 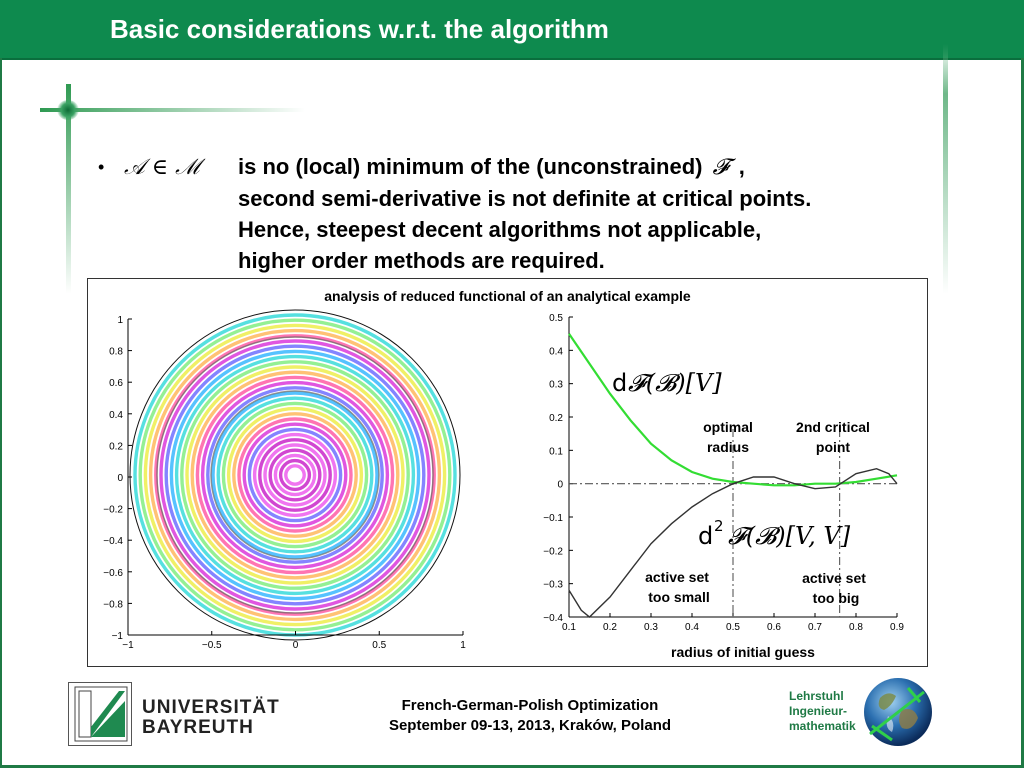 I want to click on left-x-tick-label: −1, so click(x=128, y=645).